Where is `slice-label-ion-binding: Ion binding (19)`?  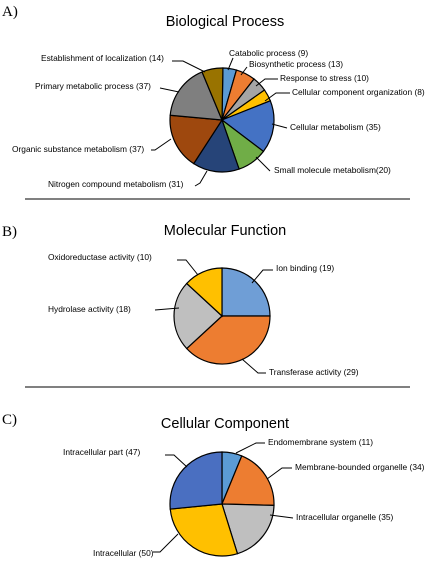
slice-label-ion-binding: Ion binding (19) is located at coordinates (305, 268).